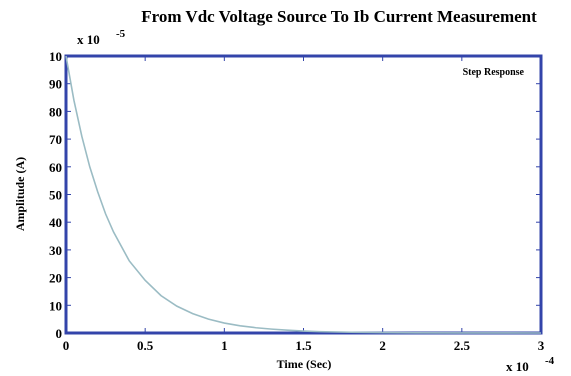 This screenshot has height=376, width=571. Describe the element at coordinates (541, 345) in the screenshot. I see `x-tick-label: 3` at that location.